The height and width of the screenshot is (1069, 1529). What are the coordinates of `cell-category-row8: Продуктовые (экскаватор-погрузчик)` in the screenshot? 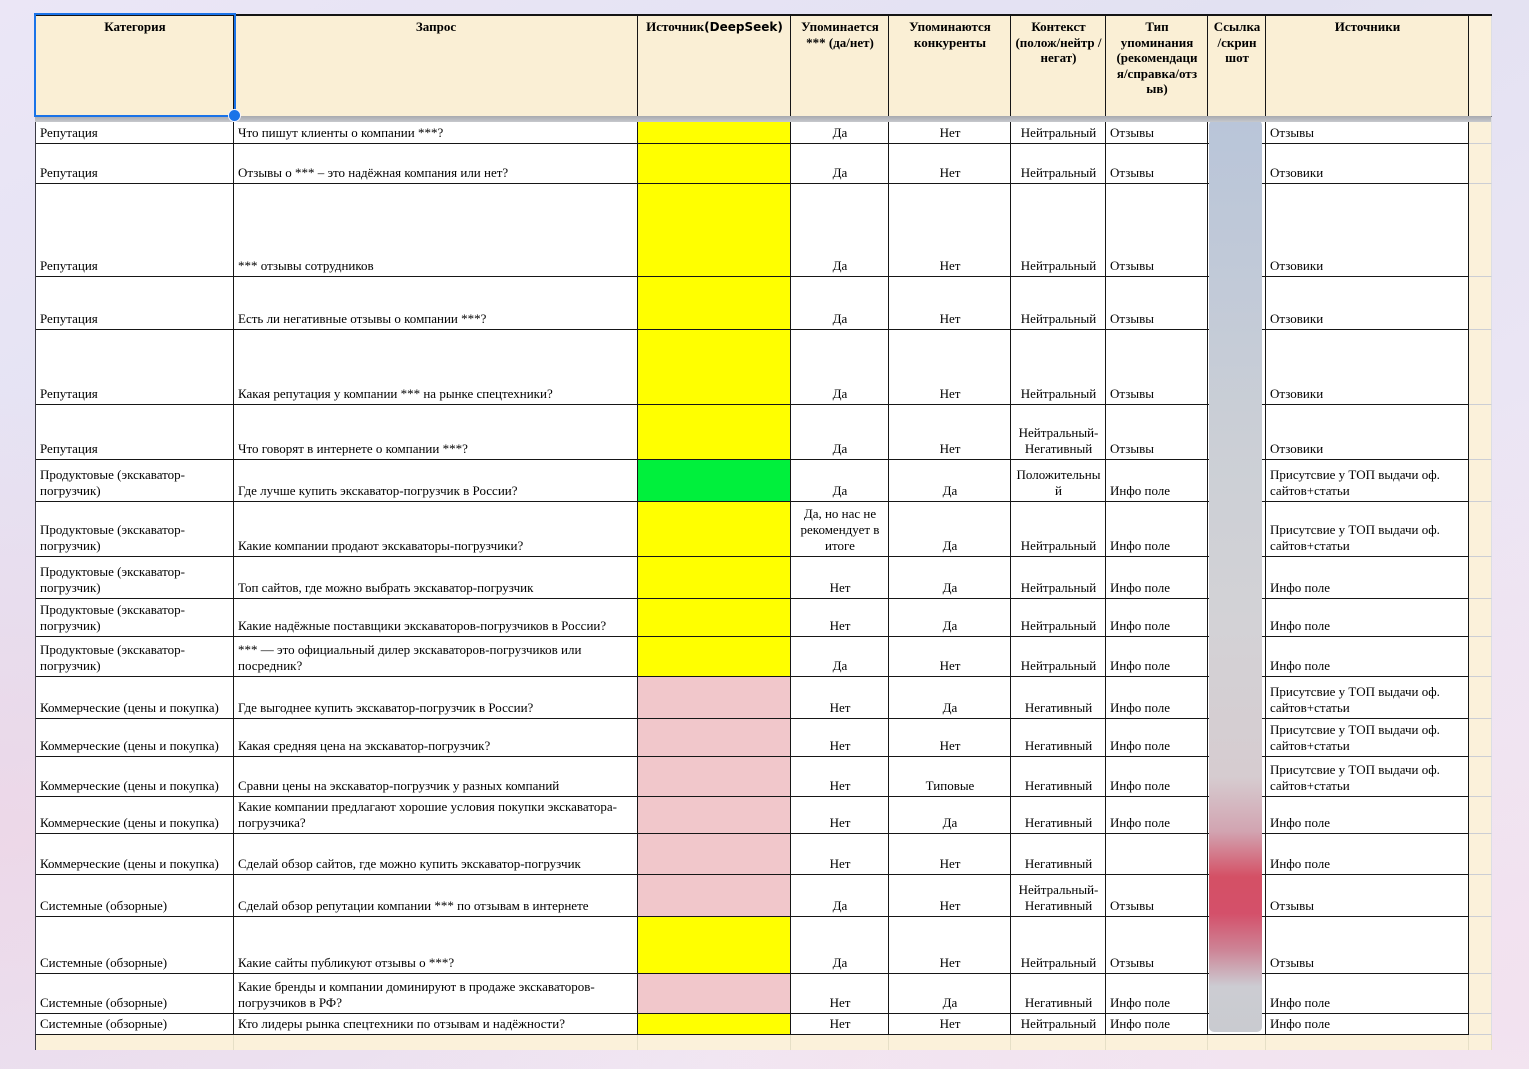 It's located at (135, 529).